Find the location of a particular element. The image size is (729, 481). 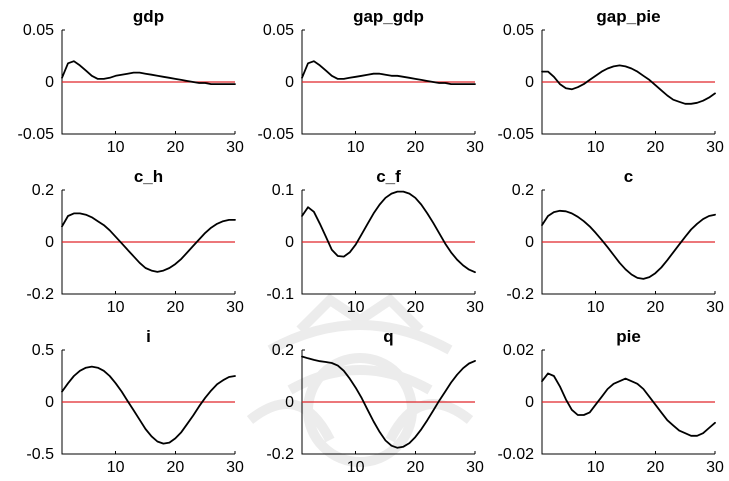

background-watermark-emblem is located at coordinates (360, 380).